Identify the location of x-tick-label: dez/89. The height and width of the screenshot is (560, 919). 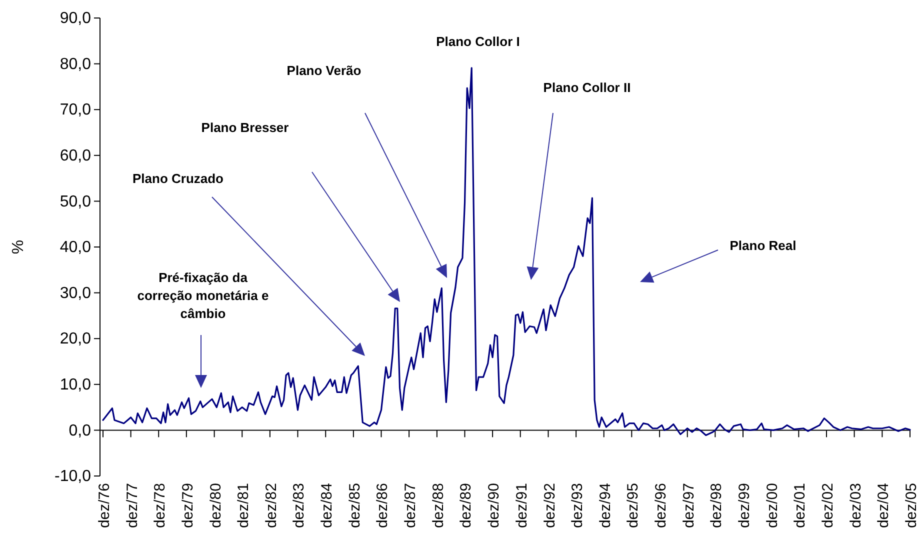
(466, 505).